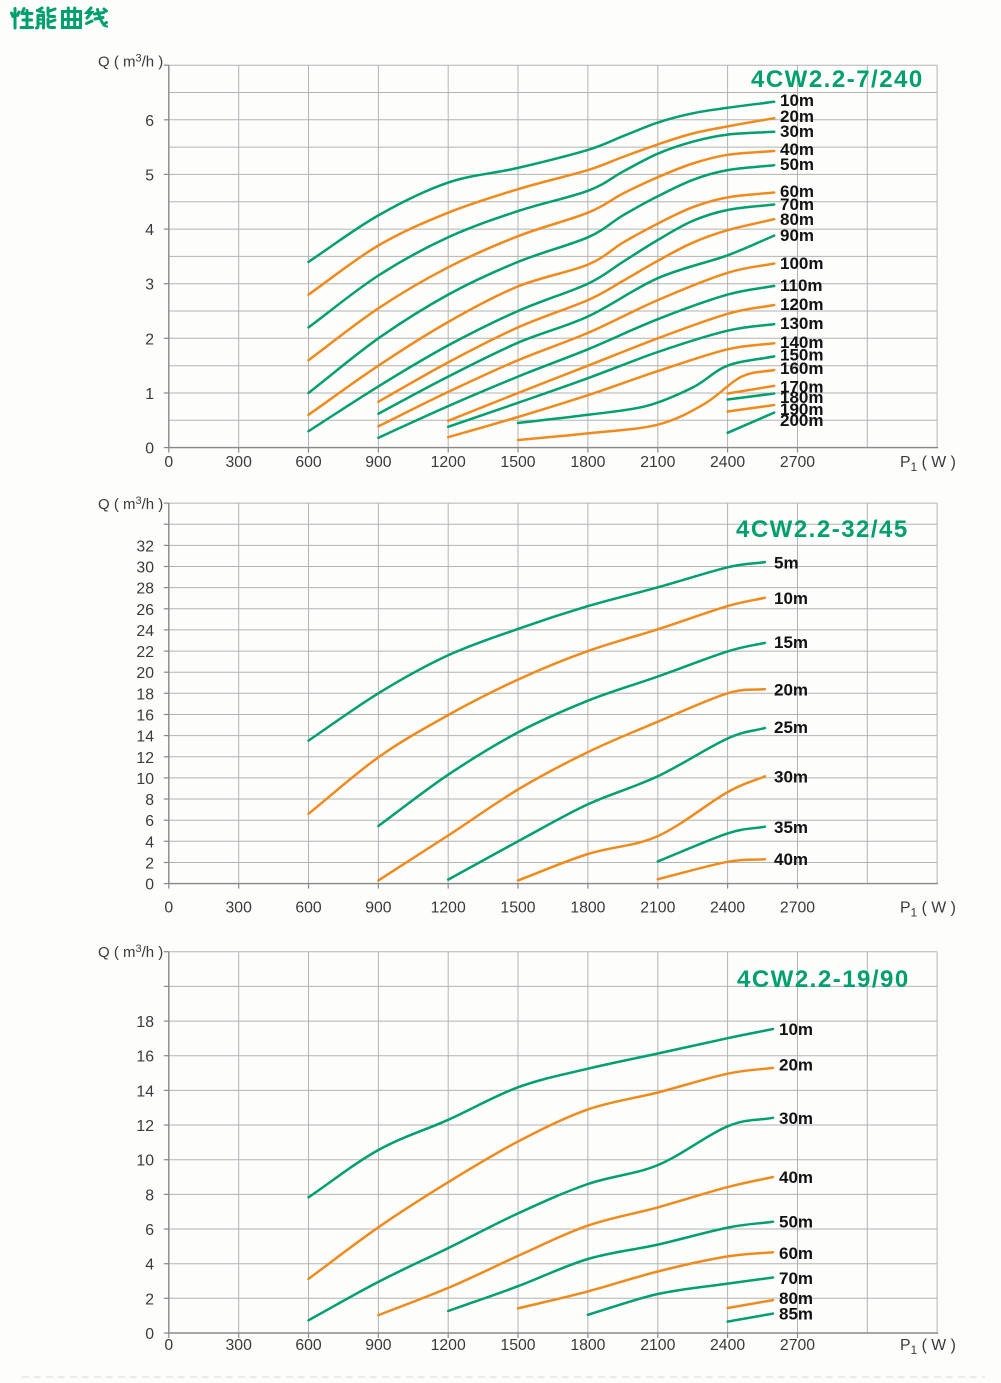 This screenshot has height=1383, width=1001. What do you see at coordinates (145, 631) in the screenshot?
I see `svg-text: 24` at bounding box center [145, 631].